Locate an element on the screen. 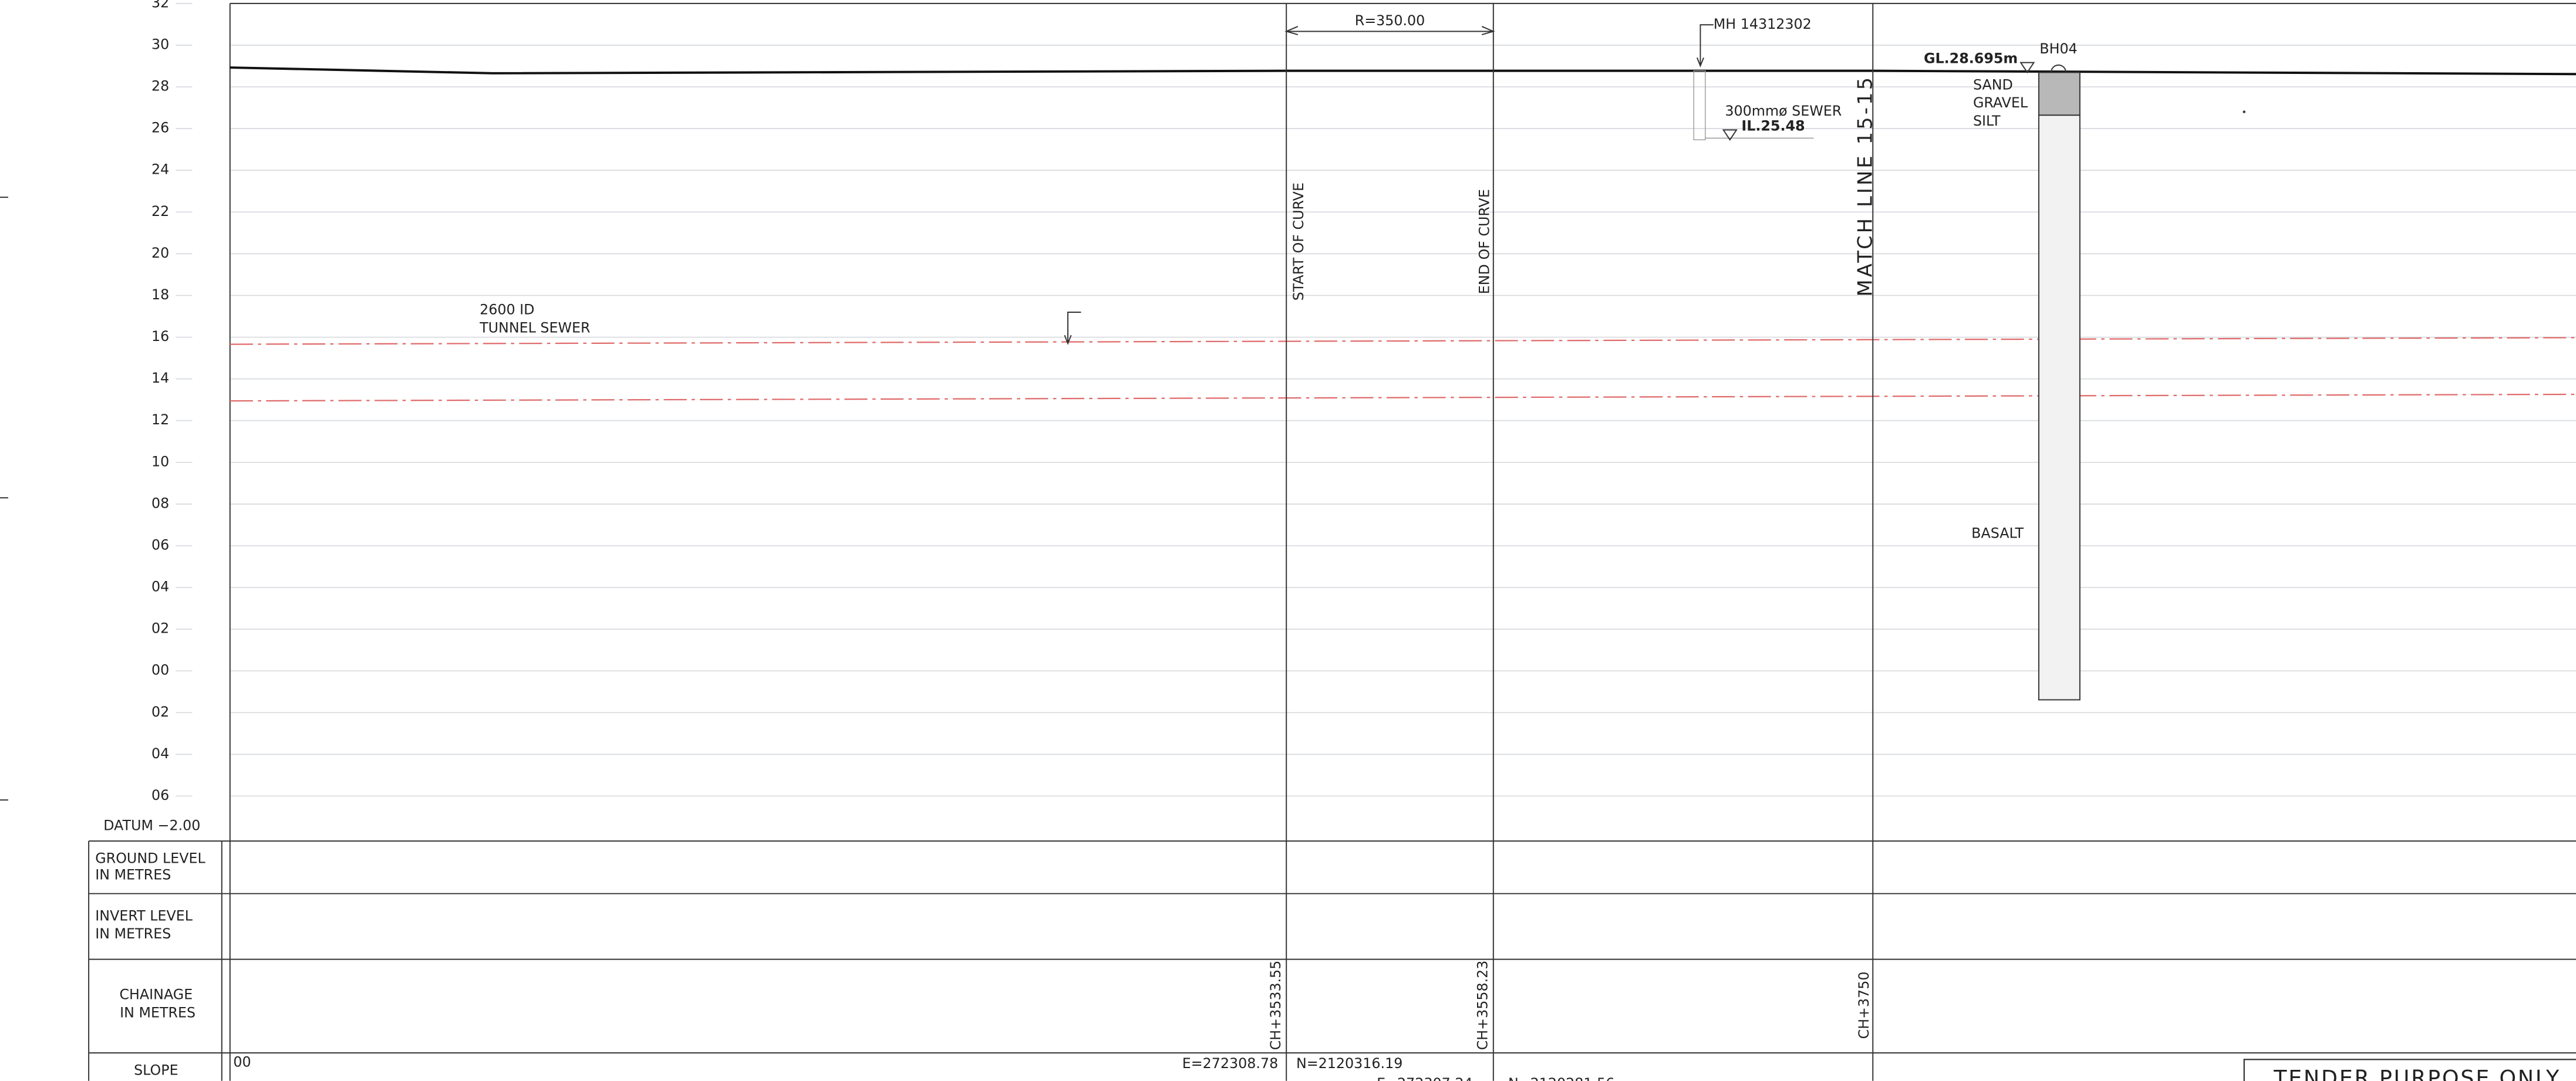  level-label: 16 is located at coordinates (160, 336).